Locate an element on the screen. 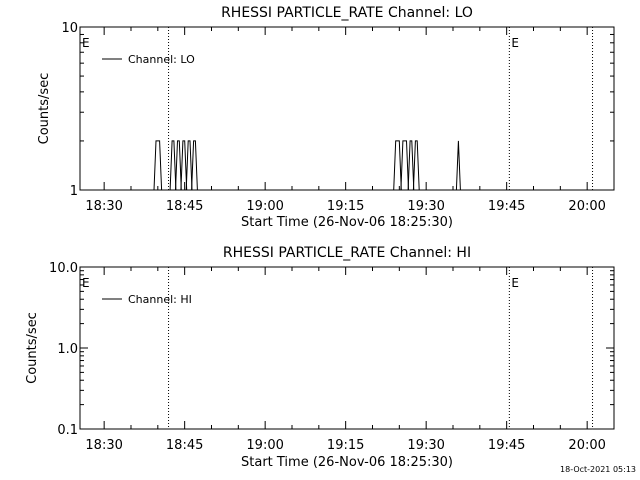 The image size is (640, 480). y-tick-label: 1 is located at coordinates (74, 191).